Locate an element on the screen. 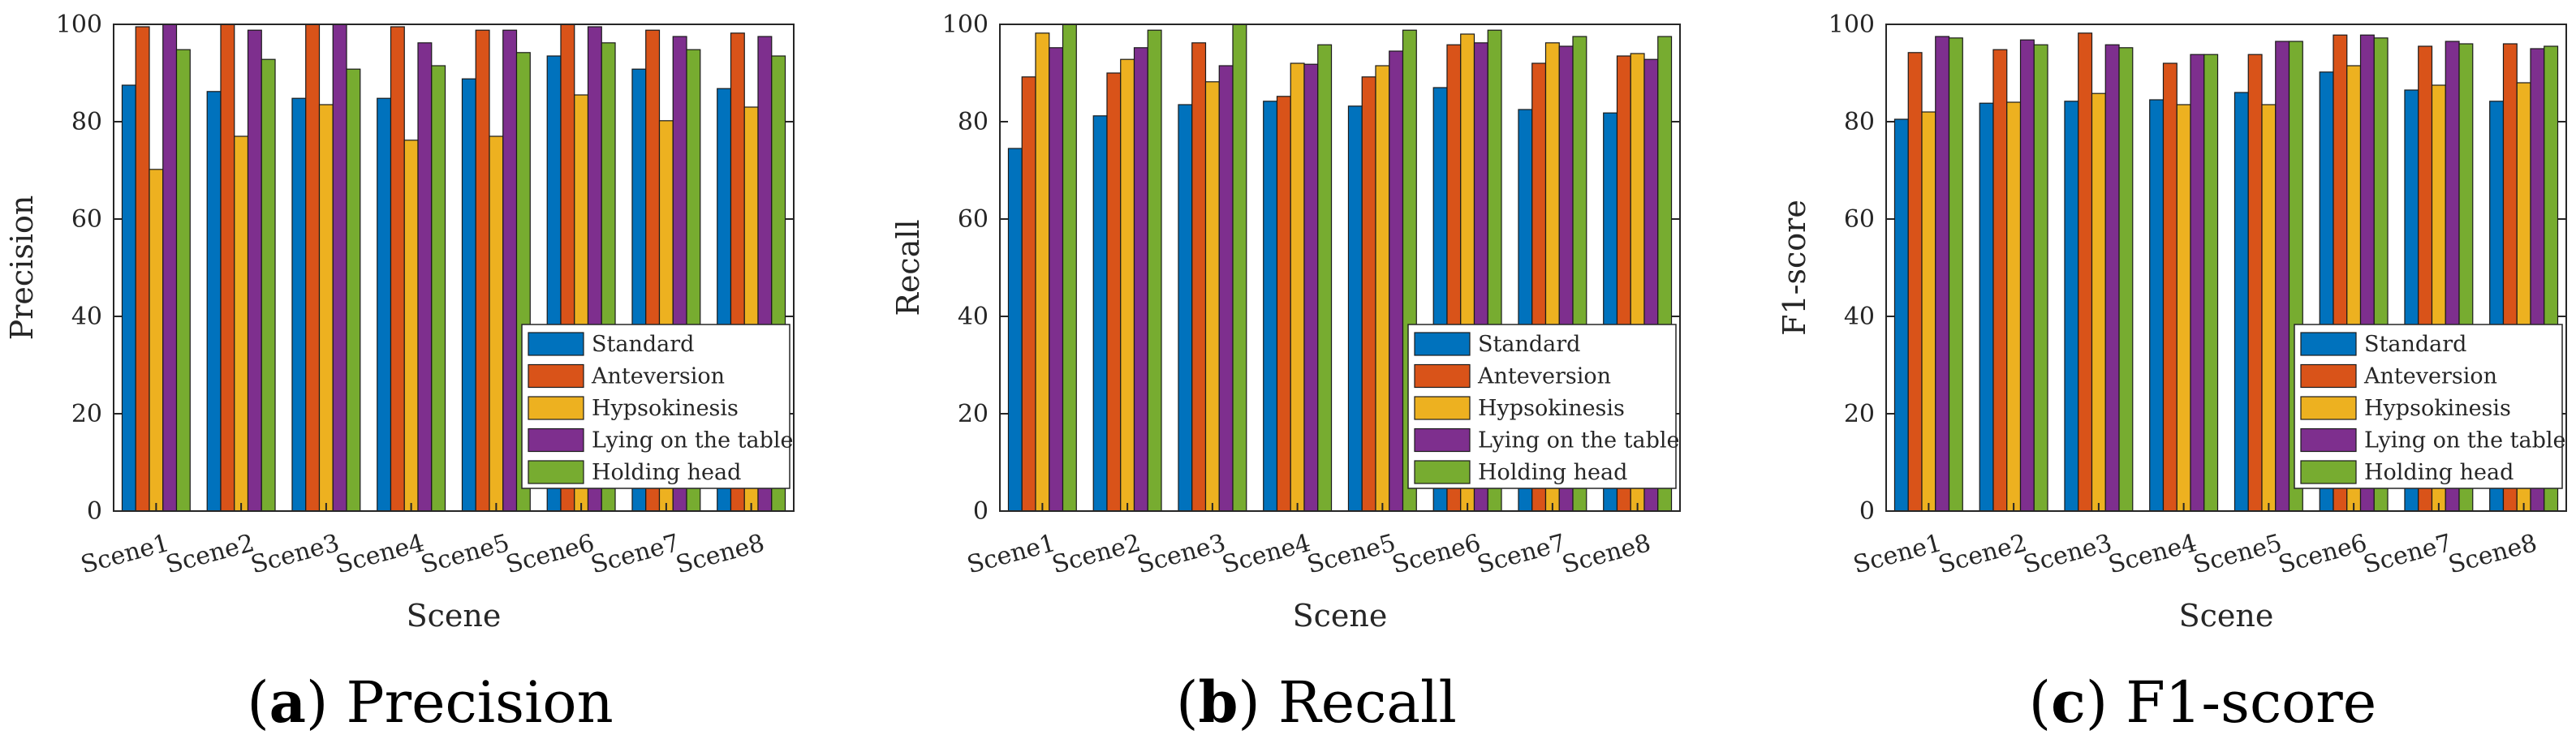 Image resolution: width=2576 pixels, height=752 pixels. panel-caption-letter: b is located at coordinates (1218, 702).